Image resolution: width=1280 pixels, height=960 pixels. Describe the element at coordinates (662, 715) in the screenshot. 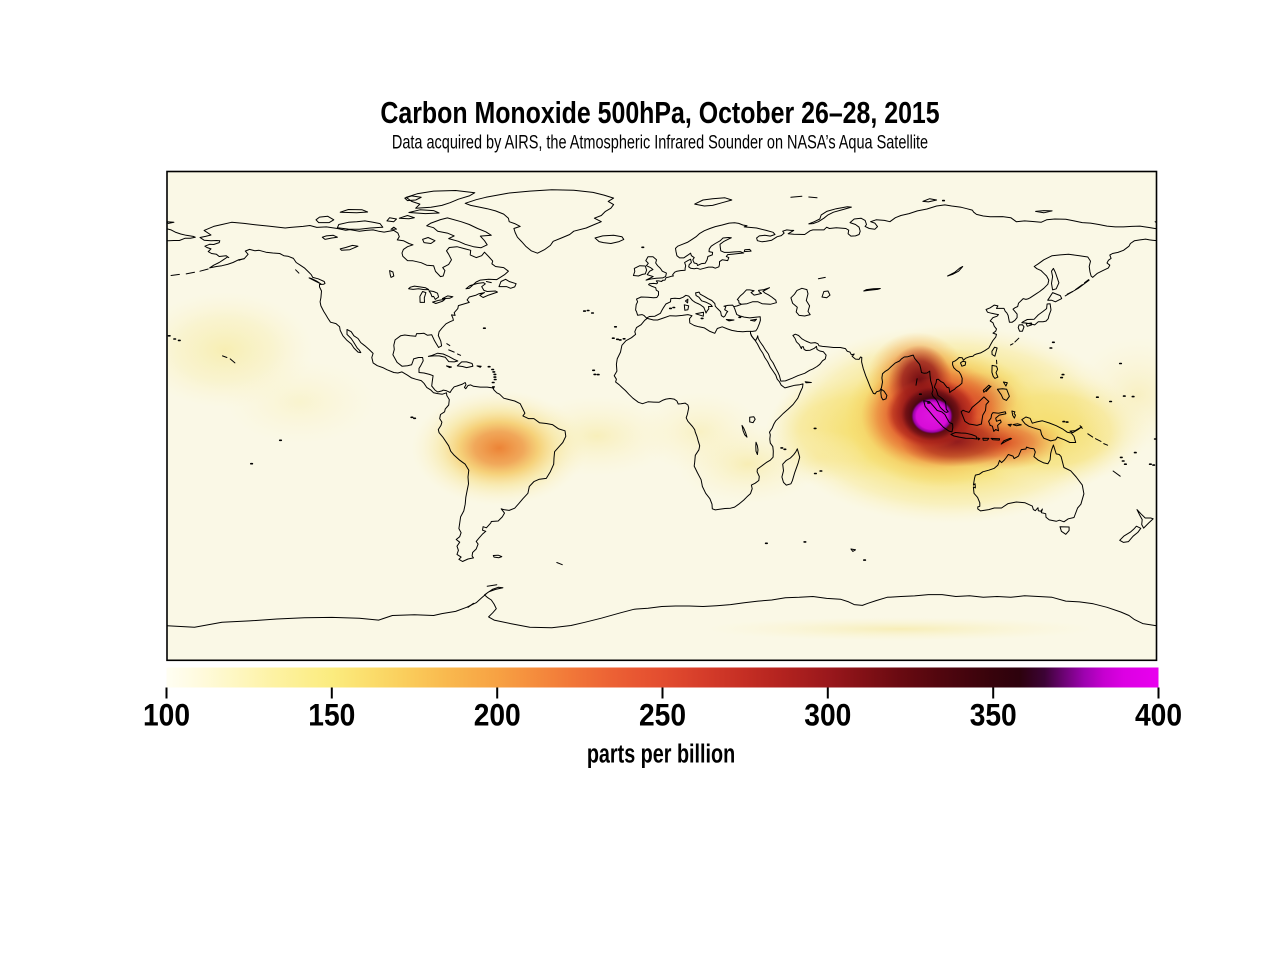

I see `svg-text: 250` at that location.